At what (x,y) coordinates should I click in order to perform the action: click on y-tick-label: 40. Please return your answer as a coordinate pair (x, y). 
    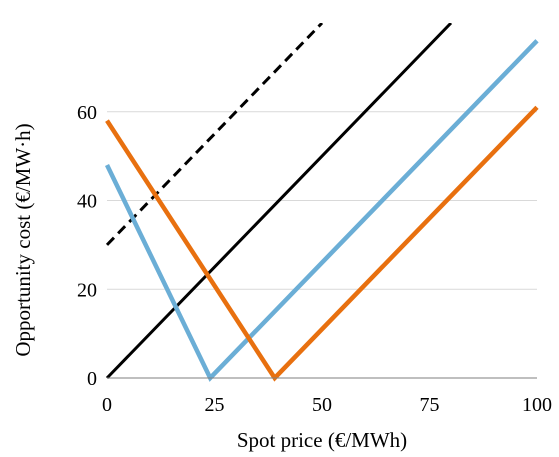
    Looking at the image, I should click on (87, 202).